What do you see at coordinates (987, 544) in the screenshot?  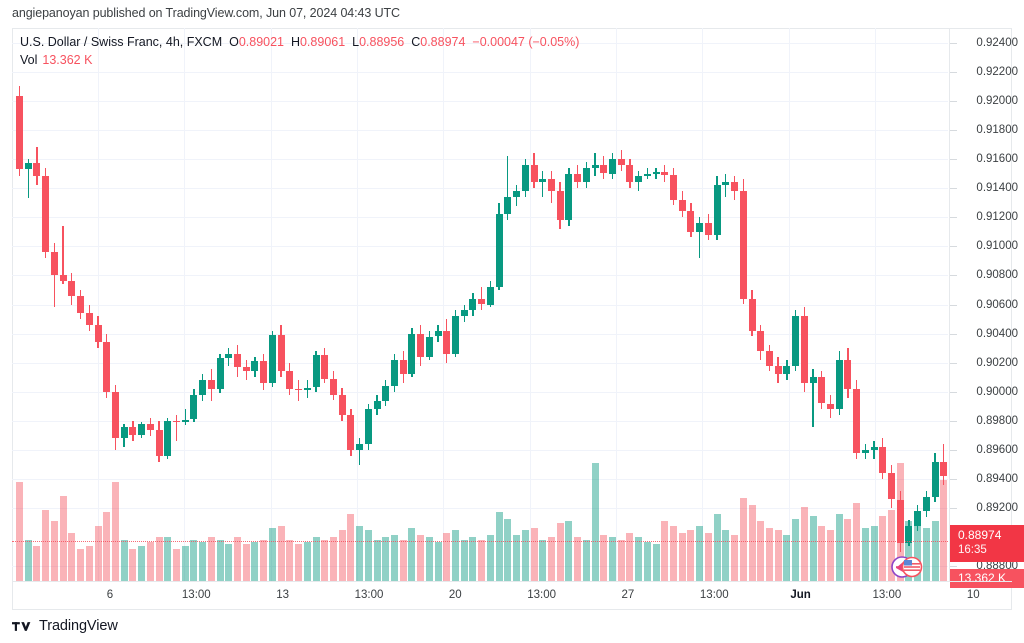 I see `last-price-badge: 0.88974 16:35` at bounding box center [987, 544].